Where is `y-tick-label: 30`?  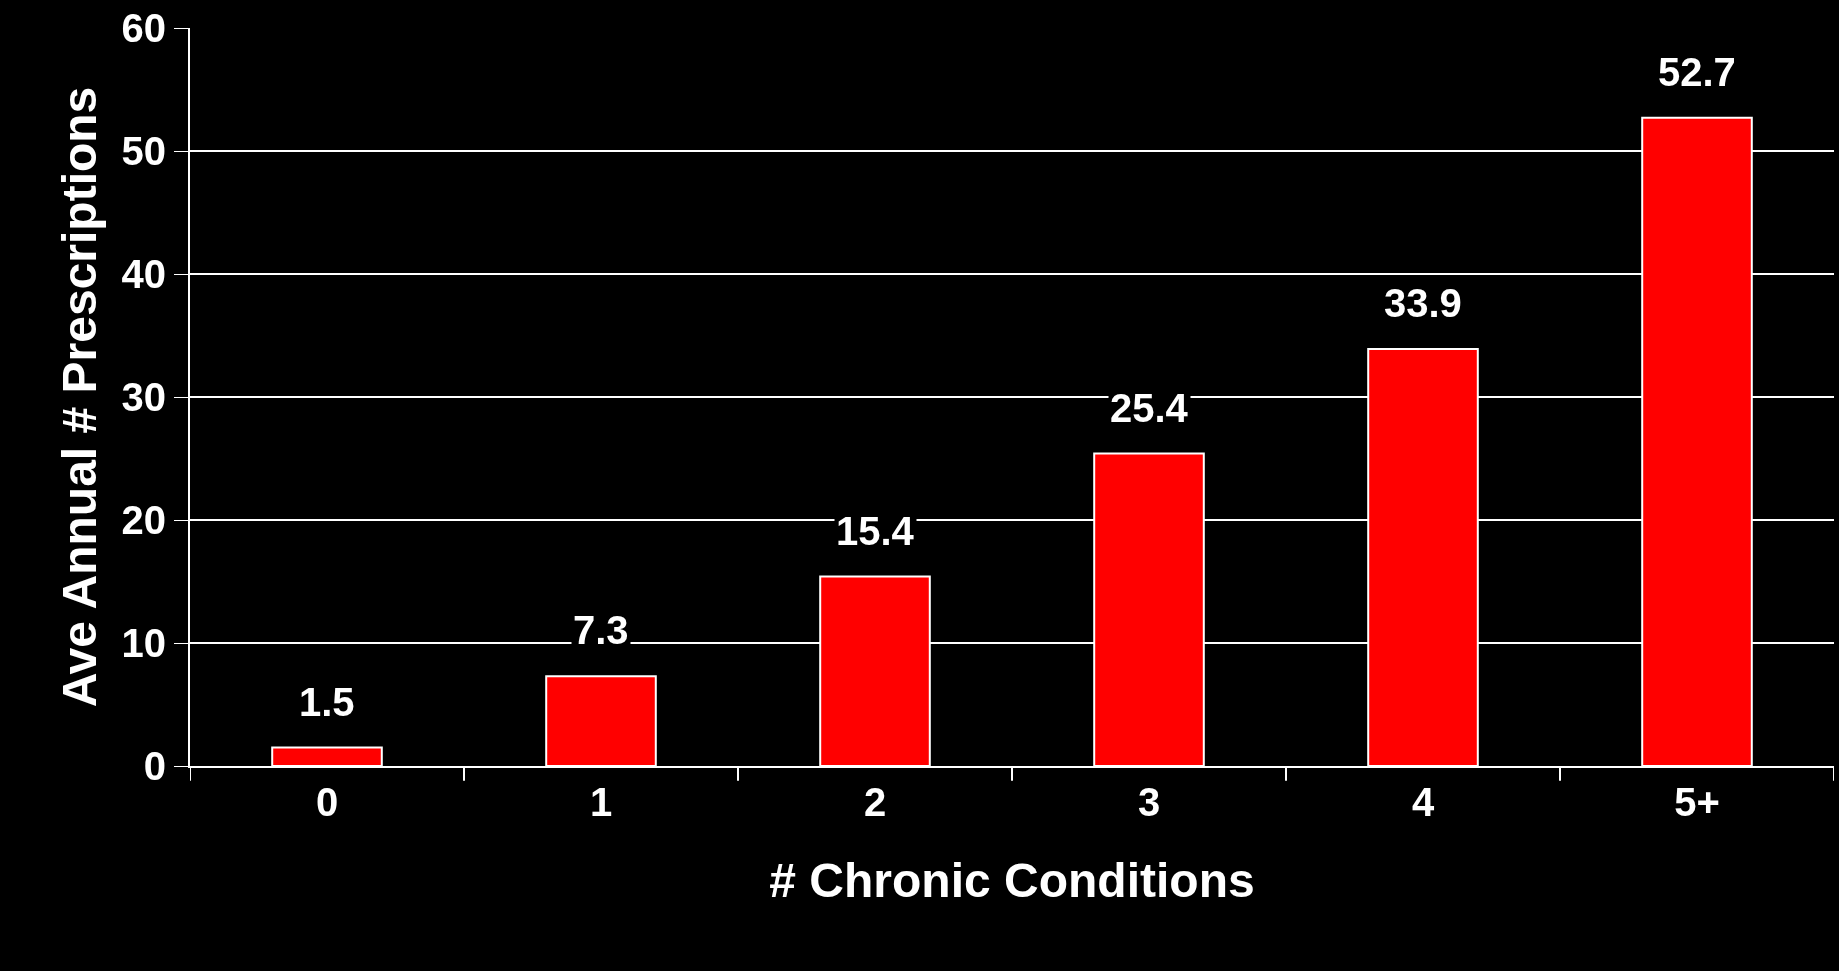 y-tick-label: 30 is located at coordinates (143, 397).